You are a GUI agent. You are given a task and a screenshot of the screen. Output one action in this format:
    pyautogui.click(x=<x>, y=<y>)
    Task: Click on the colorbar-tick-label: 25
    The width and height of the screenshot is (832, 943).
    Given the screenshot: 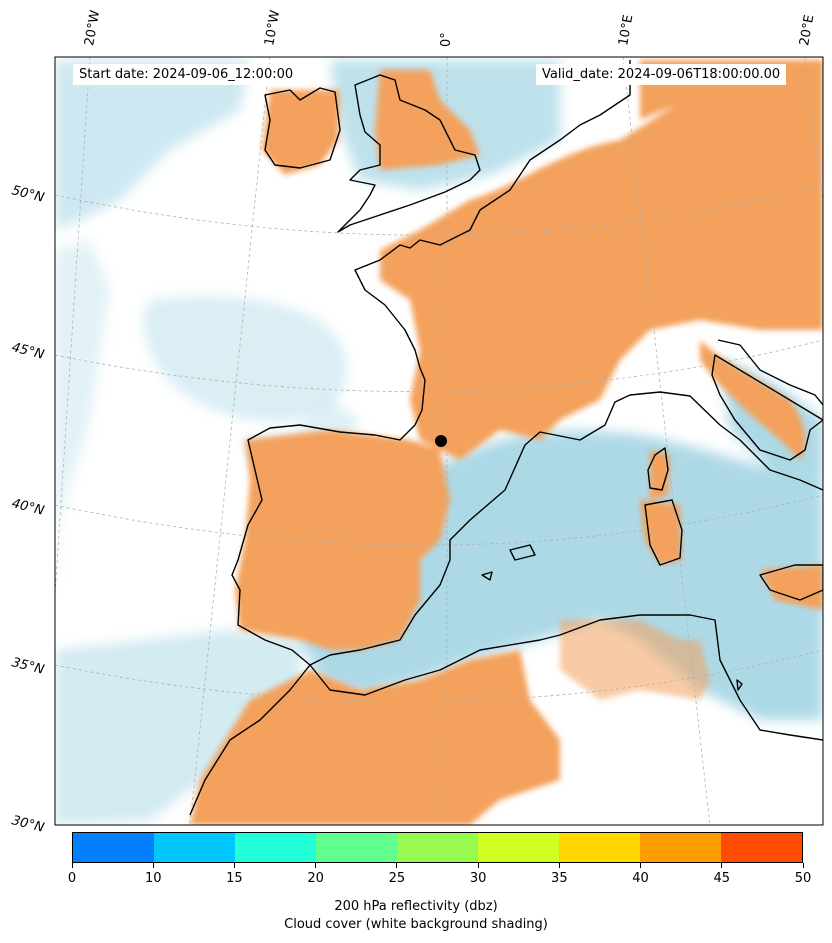 What is the action you would take?
    pyautogui.click(x=397, y=878)
    